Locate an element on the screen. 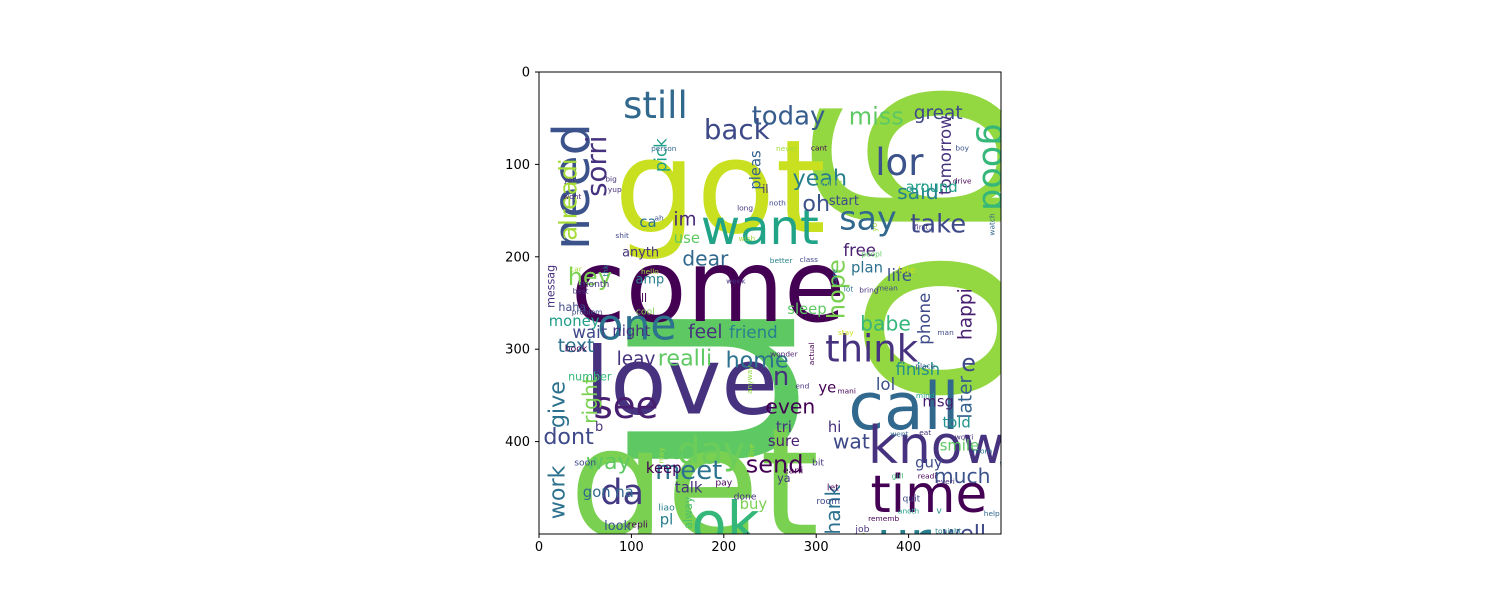 The width and height of the screenshot is (1500, 600). word-got: got is located at coordinates (720, 187).